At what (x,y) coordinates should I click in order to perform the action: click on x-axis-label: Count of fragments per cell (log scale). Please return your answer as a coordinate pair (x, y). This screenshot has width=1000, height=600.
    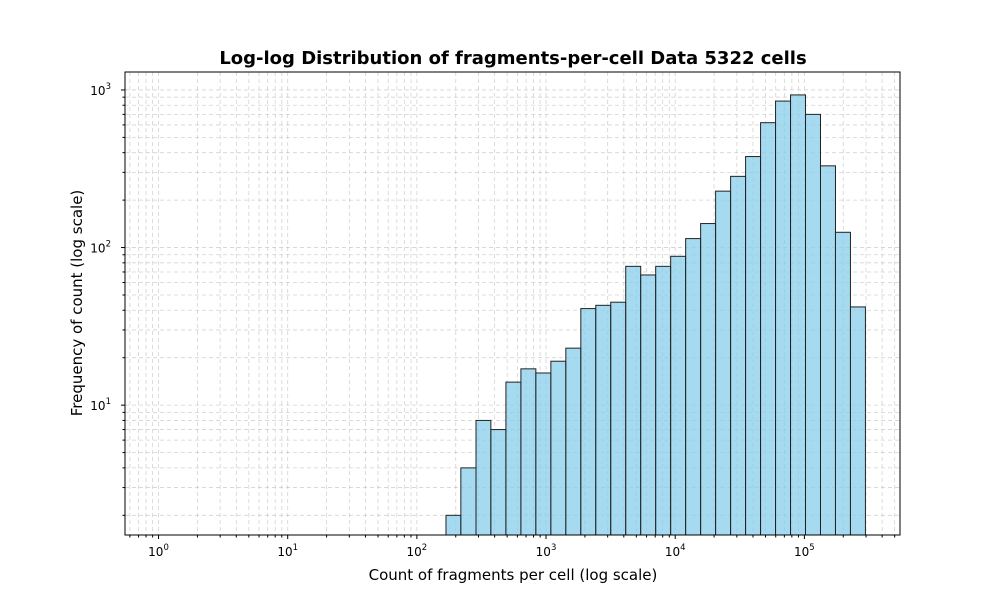
    Looking at the image, I should click on (513, 575).